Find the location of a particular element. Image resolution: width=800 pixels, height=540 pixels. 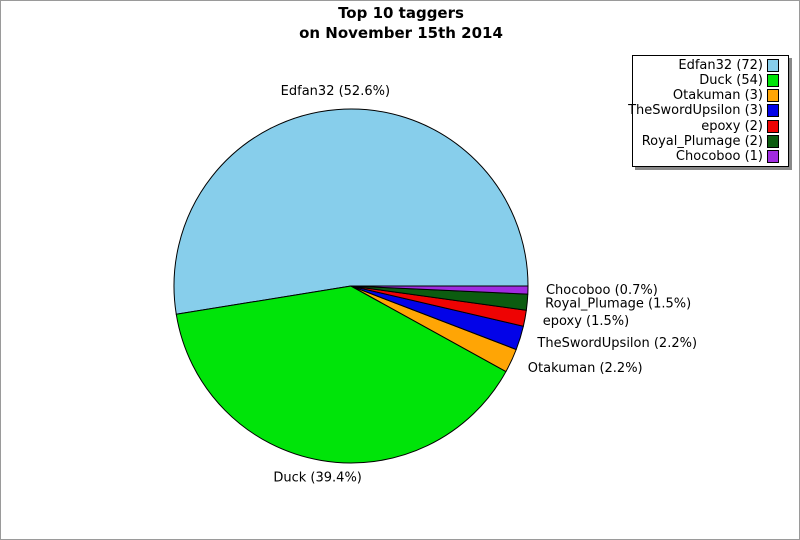

legend-label: TheSwordUpsilon (3) is located at coordinates (695, 111).